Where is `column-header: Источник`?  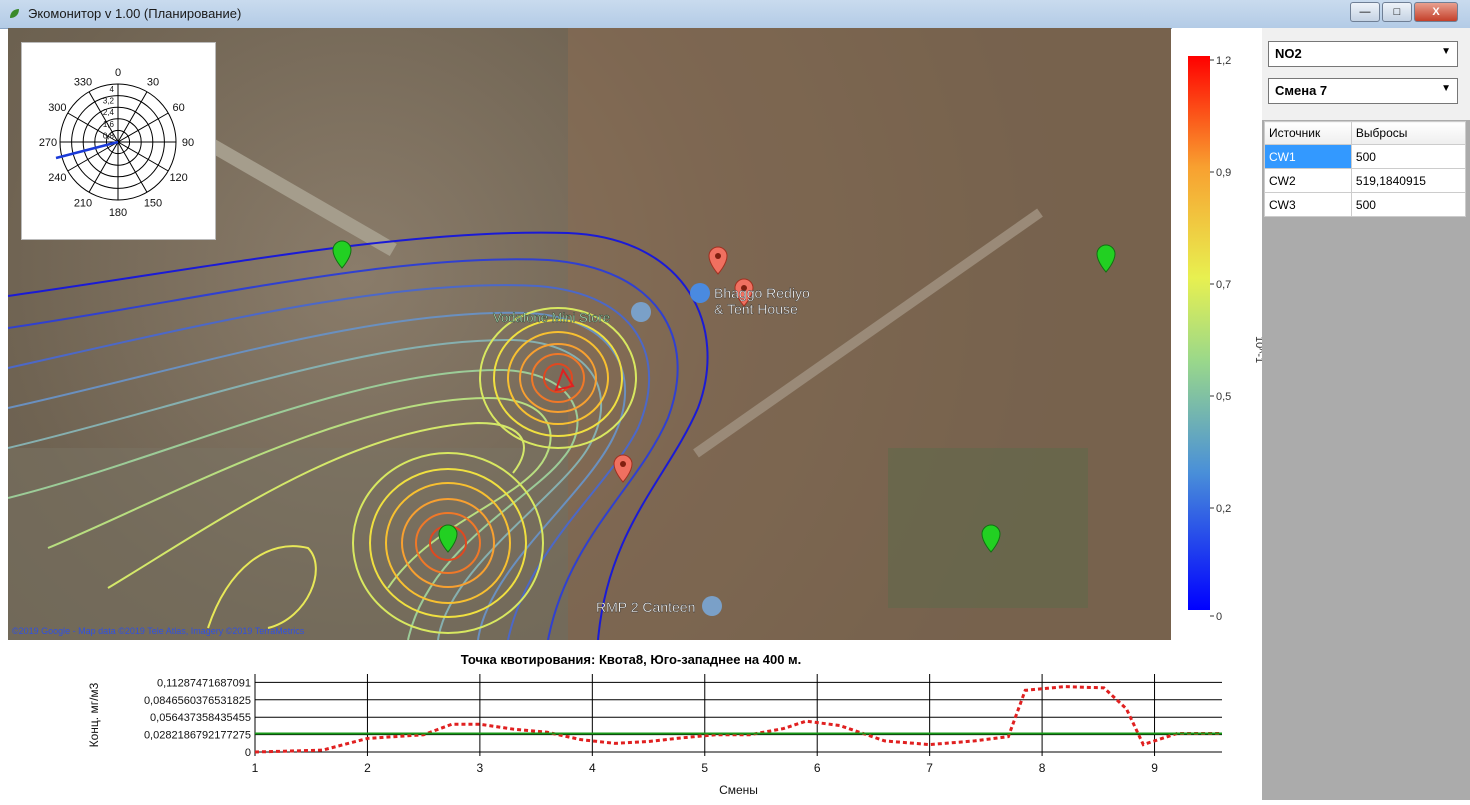
column-header: Источник is located at coordinates (1308, 133).